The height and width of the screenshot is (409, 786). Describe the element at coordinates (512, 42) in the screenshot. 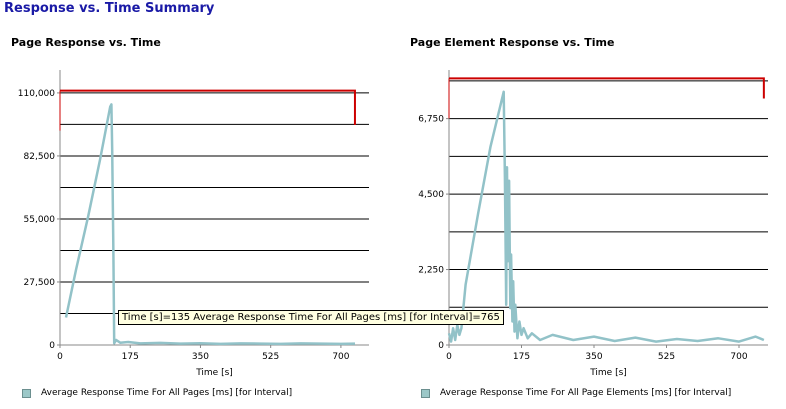

I see `chart-title-page-element-response: Page Element Response vs. Time` at that location.